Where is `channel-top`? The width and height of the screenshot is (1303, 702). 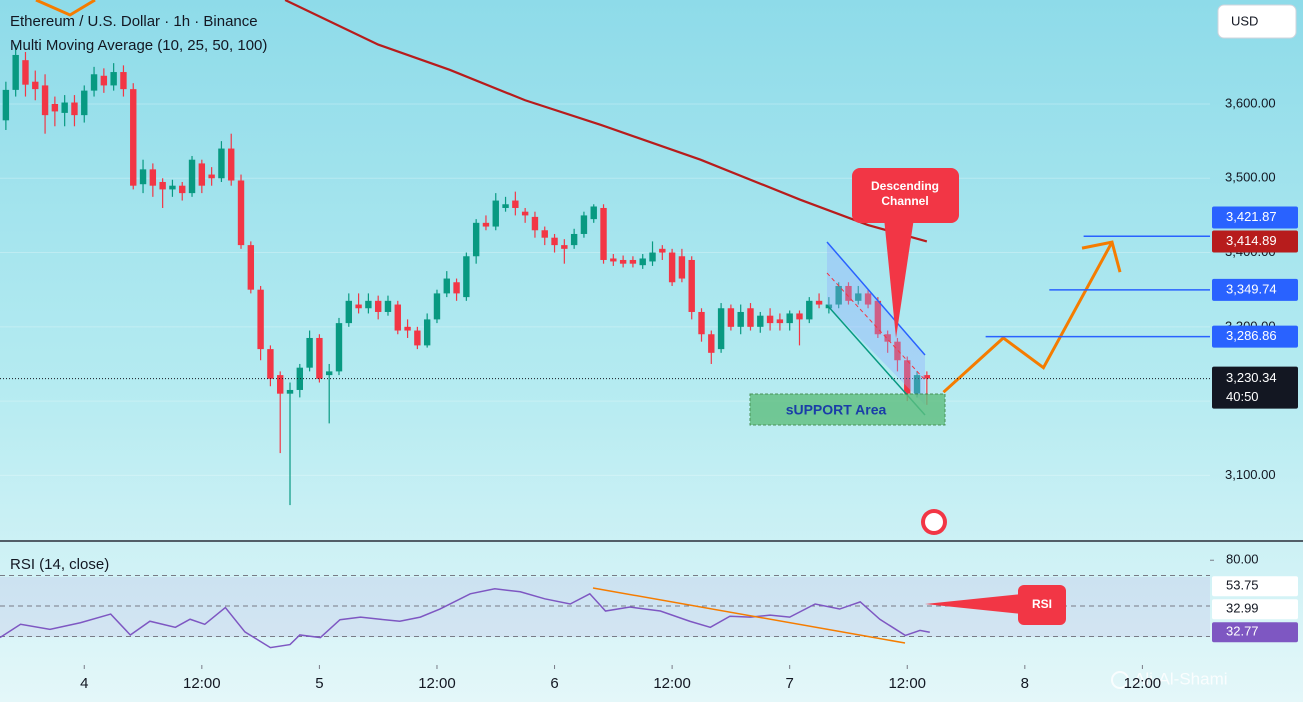 channel-top is located at coordinates (876, 298).